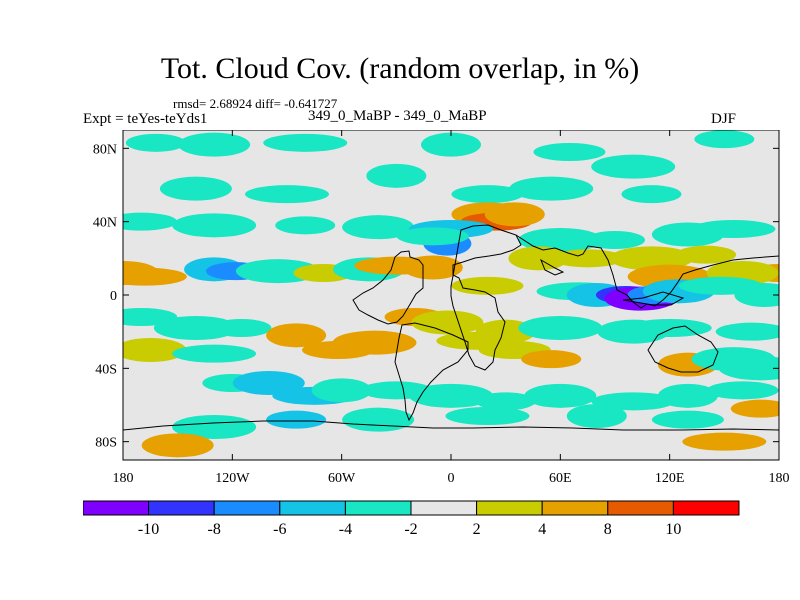 The image size is (800, 600). What do you see at coordinates (486, 297) in the screenshot?
I see `coast-europe-africa` at bounding box center [486, 297].